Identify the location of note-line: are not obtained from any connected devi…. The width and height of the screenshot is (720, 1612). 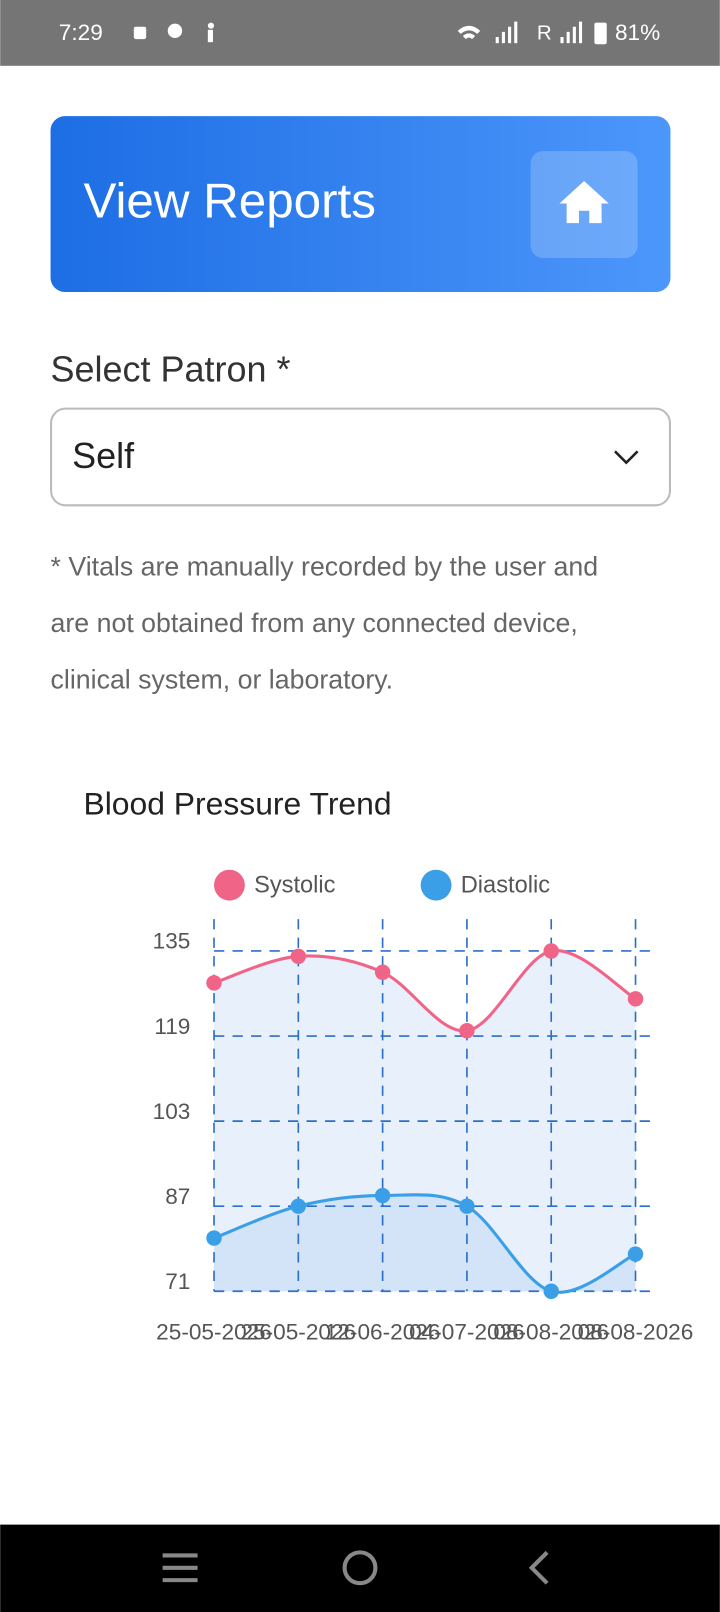
(314, 623).